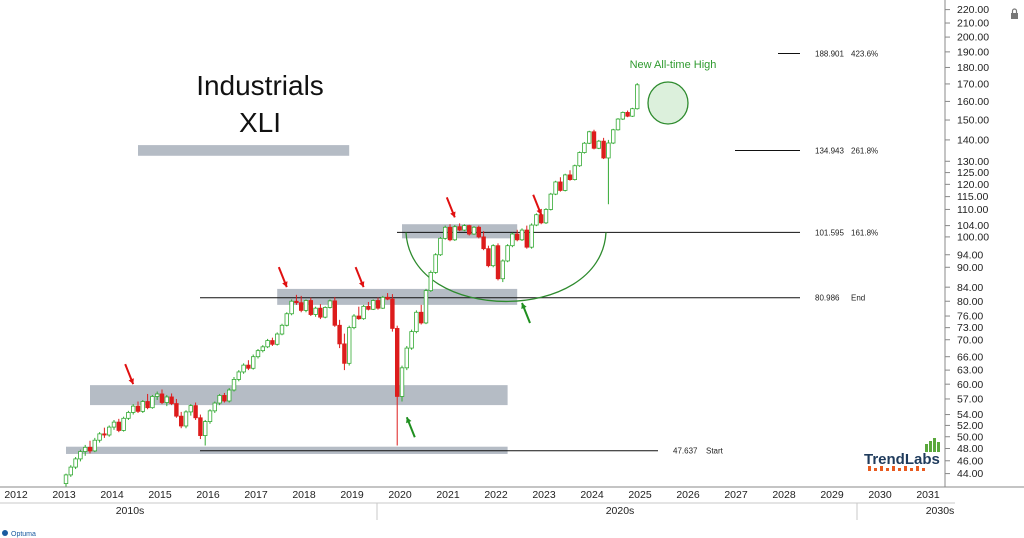 This screenshot has height=538, width=1024. I want to click on fib-level-label: End, so click(858, 298).